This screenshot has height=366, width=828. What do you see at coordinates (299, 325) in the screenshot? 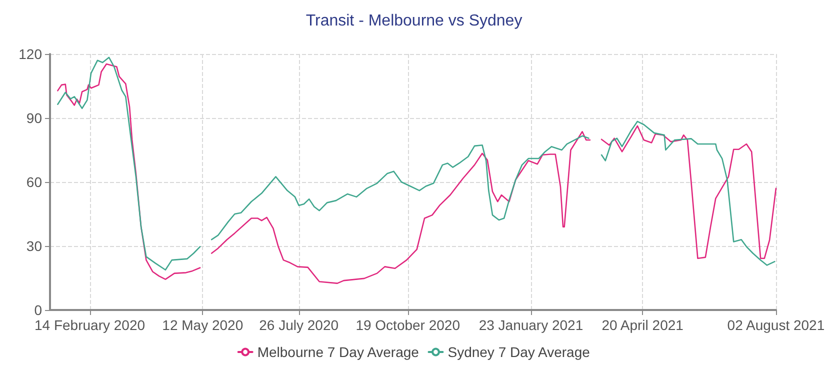
I see `x-tick-label: 26 July 2020` at bounding box center [299, 325].